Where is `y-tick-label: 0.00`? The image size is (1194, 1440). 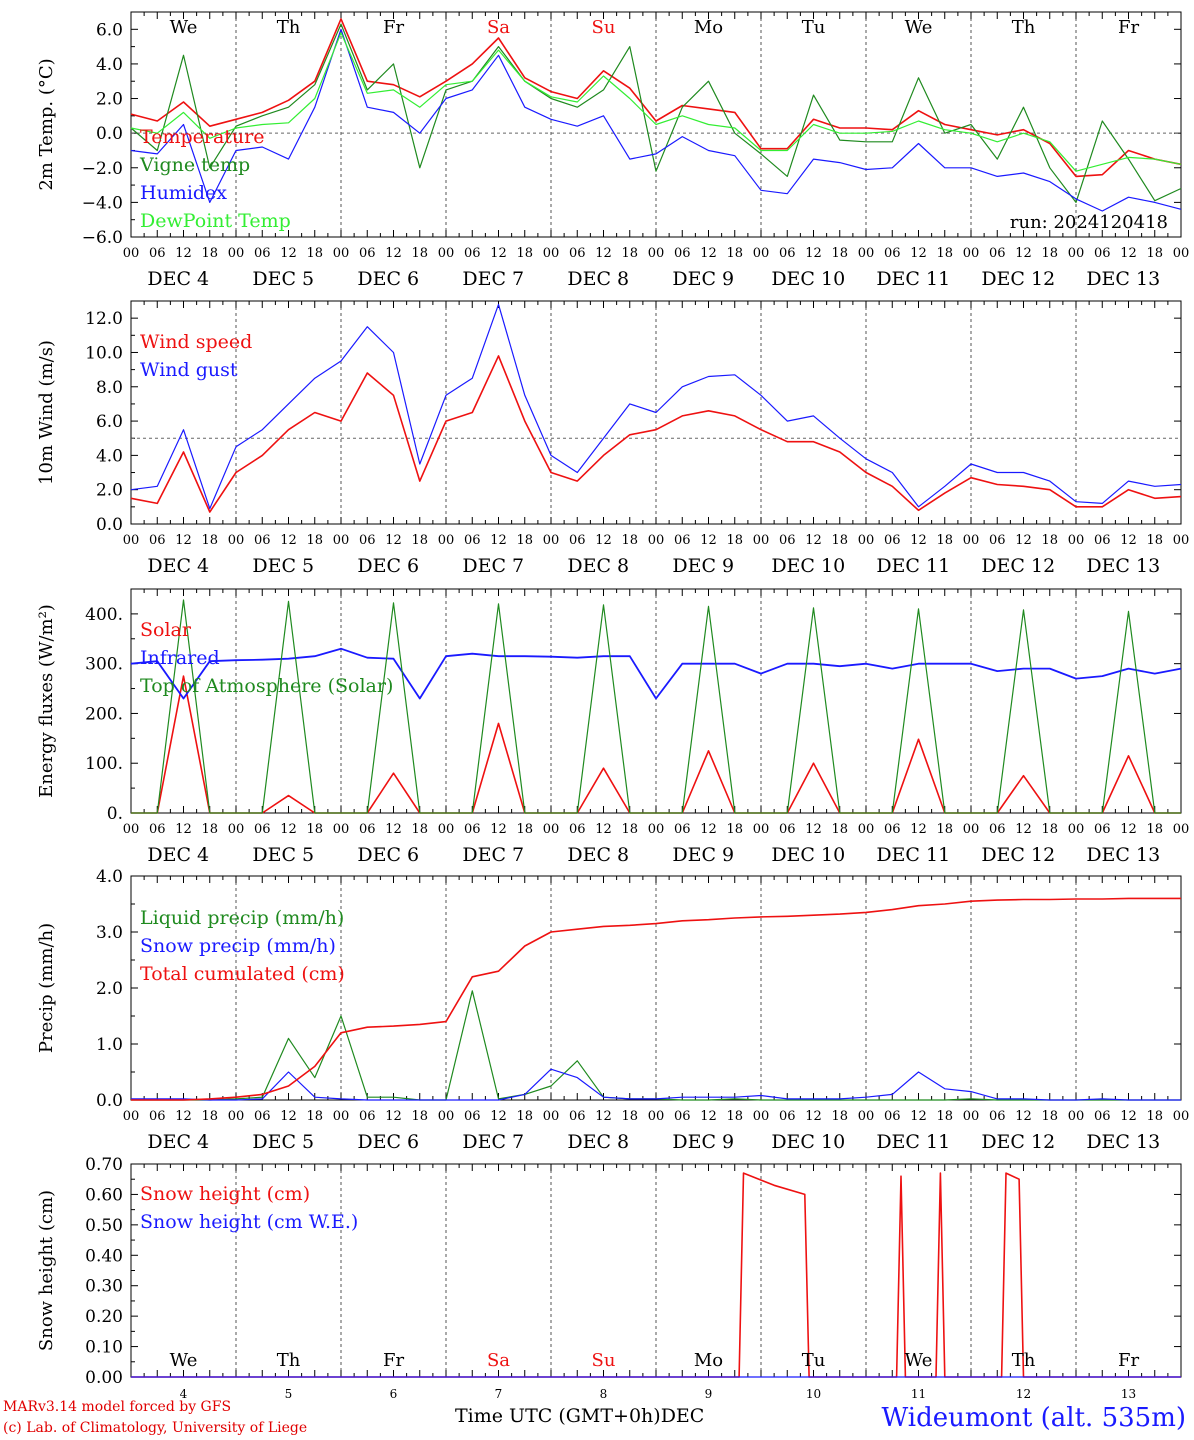 y-tick-label: 0.00 is located at coordinates (104, 1378).